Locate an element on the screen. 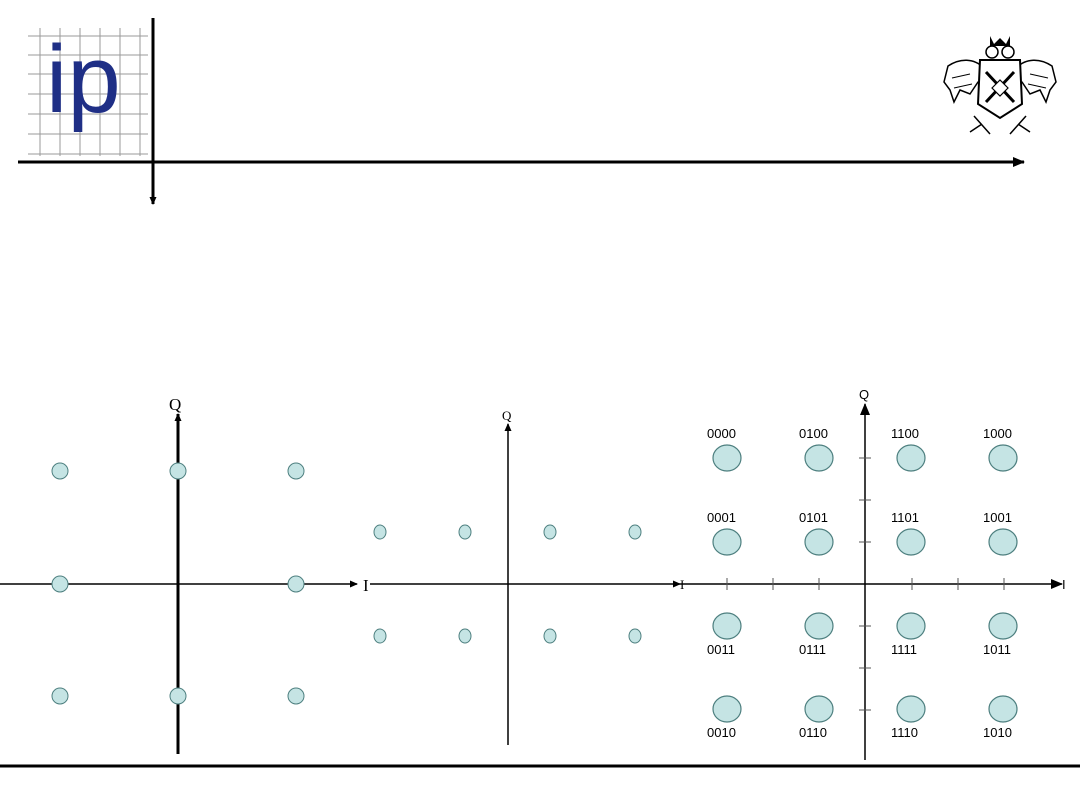 The width and height of the screenshot is (1080, 810). diagram3-point-label: 1111 is located at coordinates (904, 649).